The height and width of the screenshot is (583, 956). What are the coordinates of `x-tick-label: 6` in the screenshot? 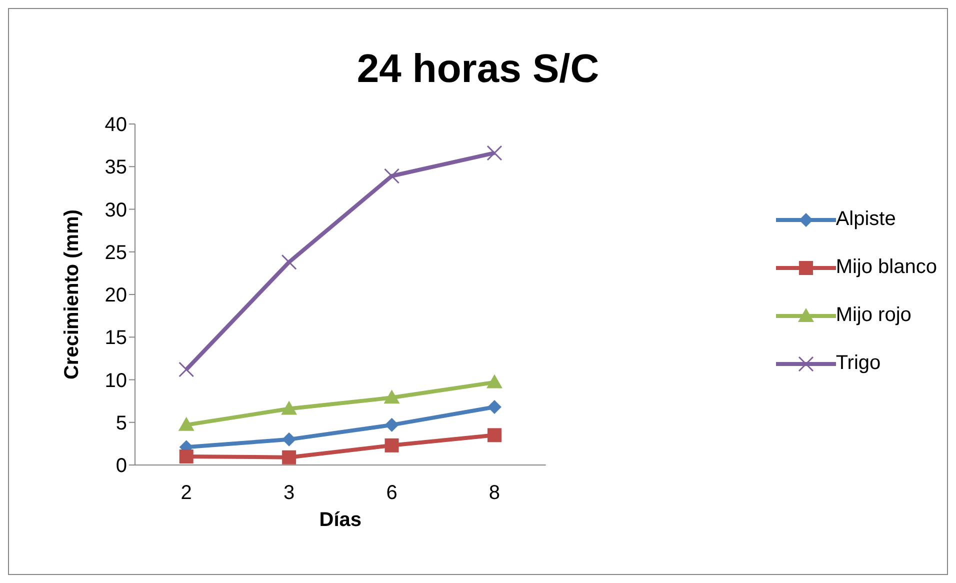 It's located at (392, 493).